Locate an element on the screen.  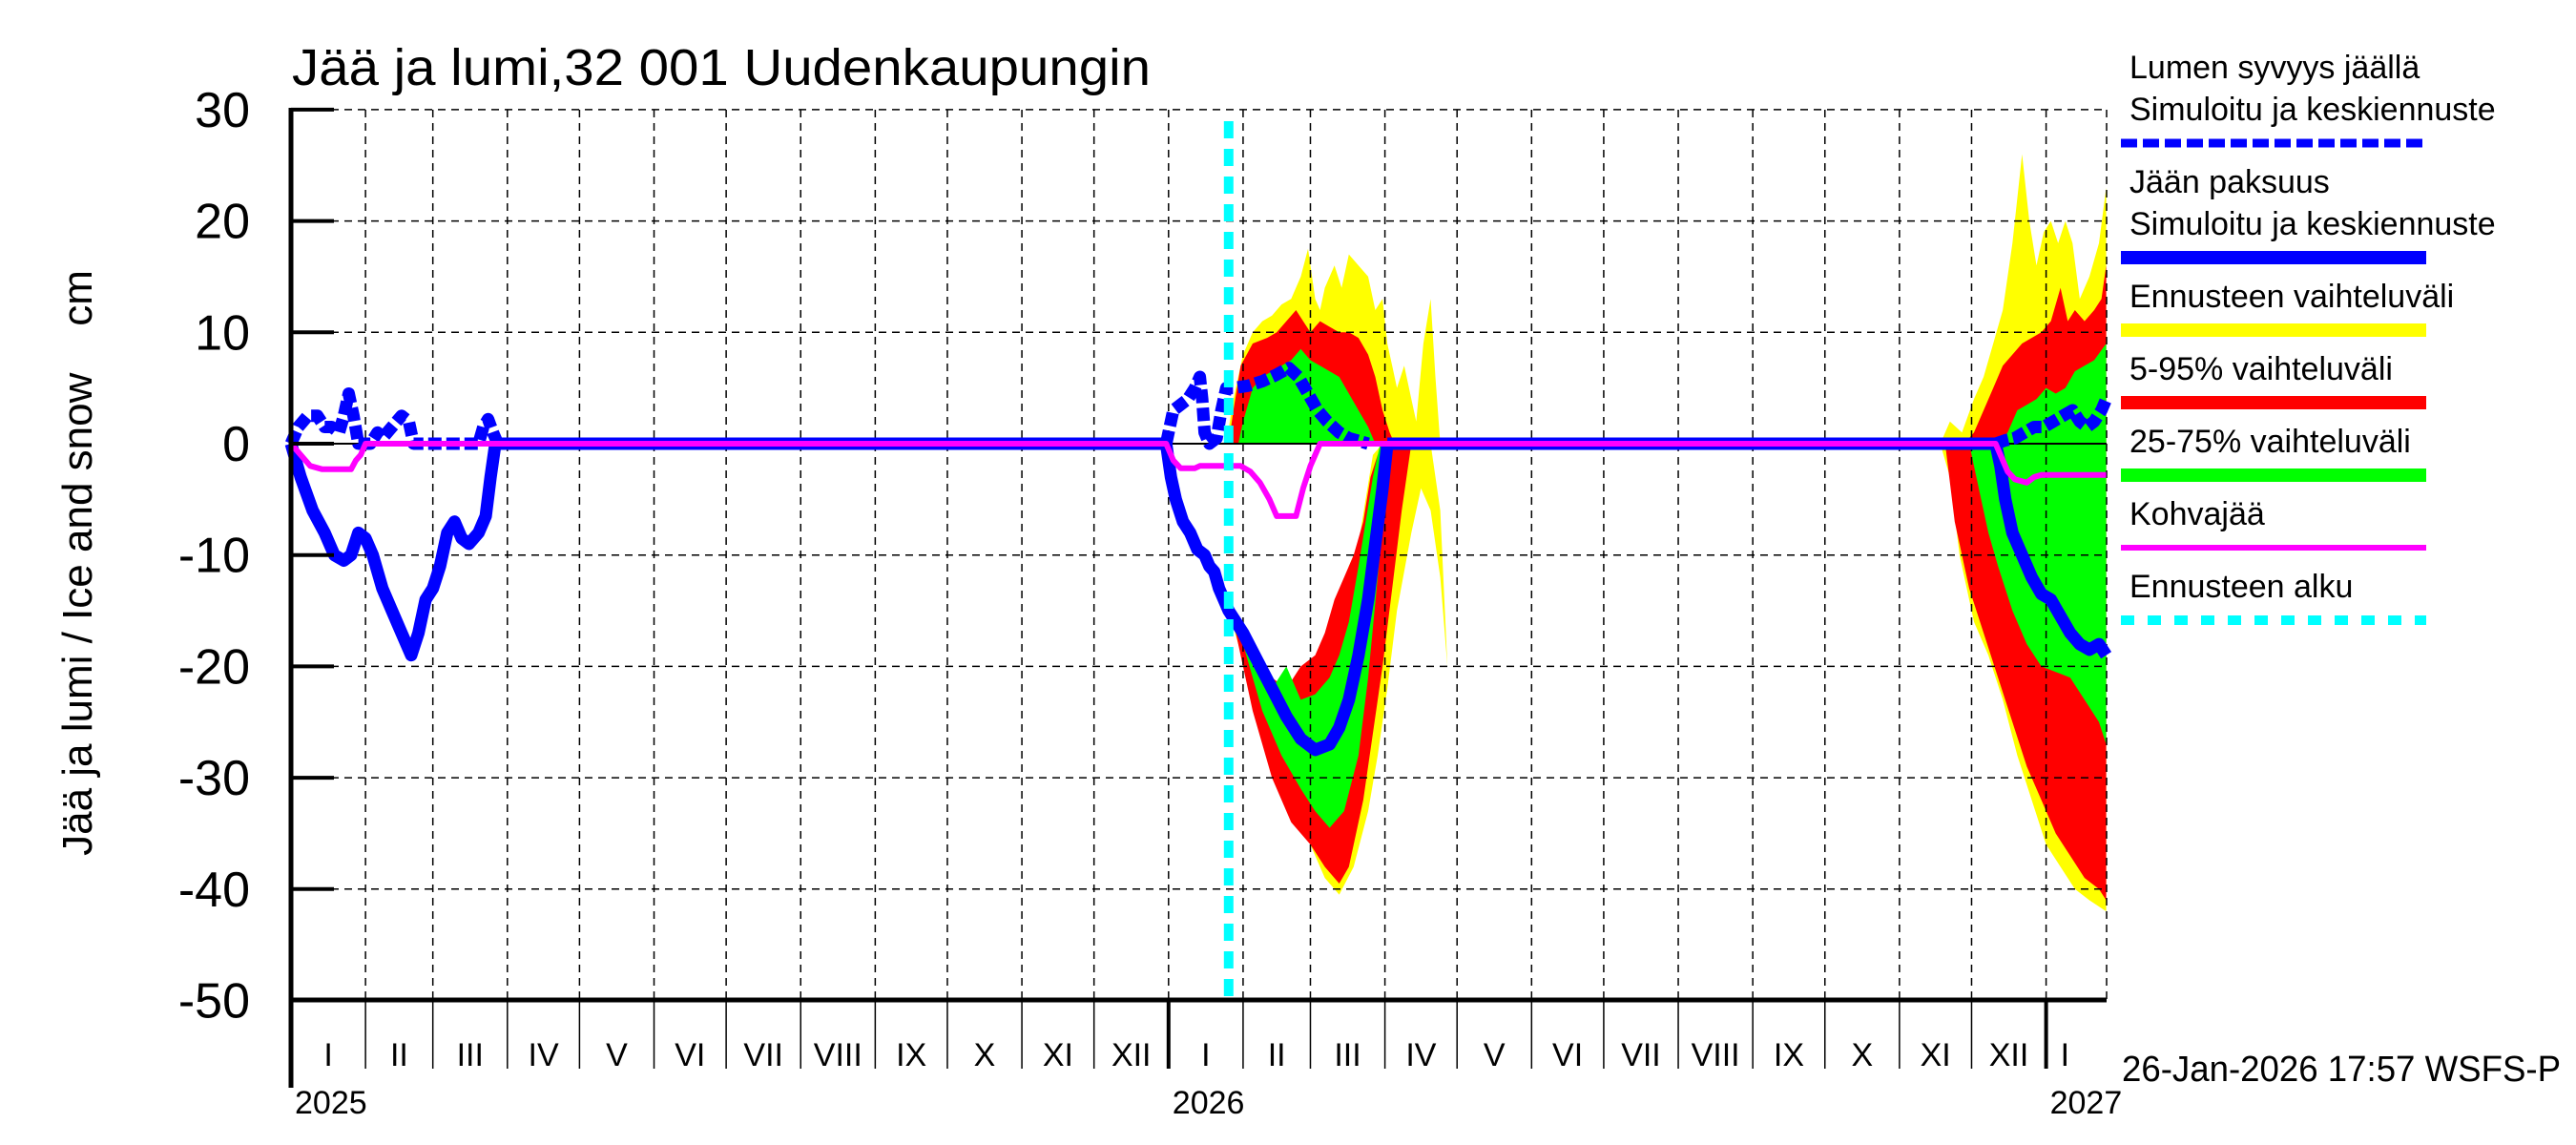
y-tick-label: 30 is located at coordinates (222, 110).